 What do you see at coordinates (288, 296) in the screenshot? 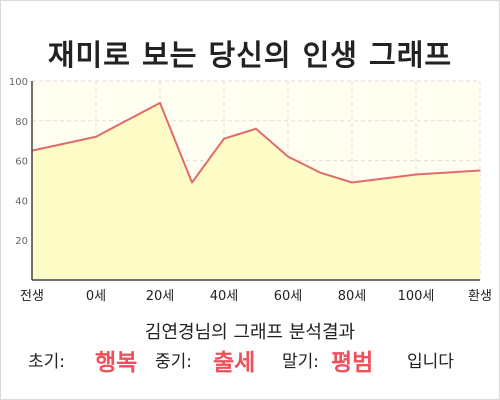
I see `x-tick-label: 60세` at bounding box center [288, 296].